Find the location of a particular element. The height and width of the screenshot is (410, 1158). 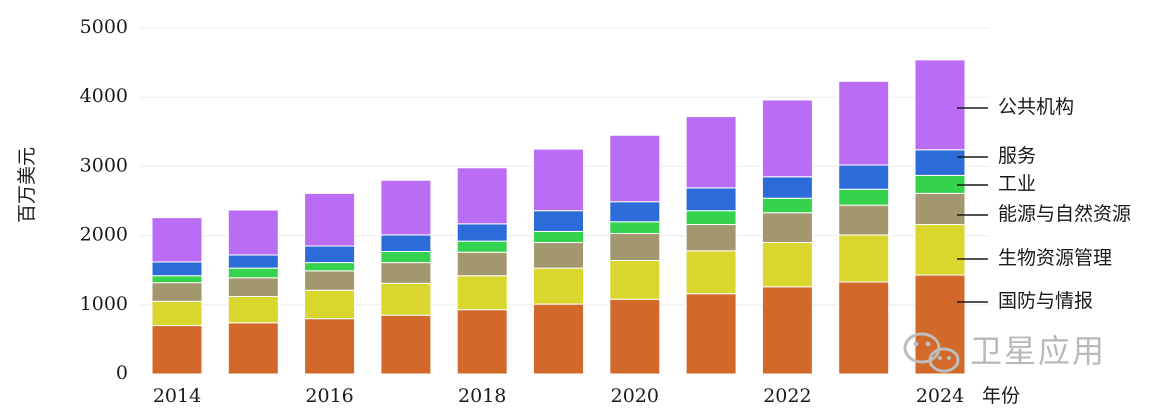

x-tick-label: 2024 is located at coordinates (940, 396).